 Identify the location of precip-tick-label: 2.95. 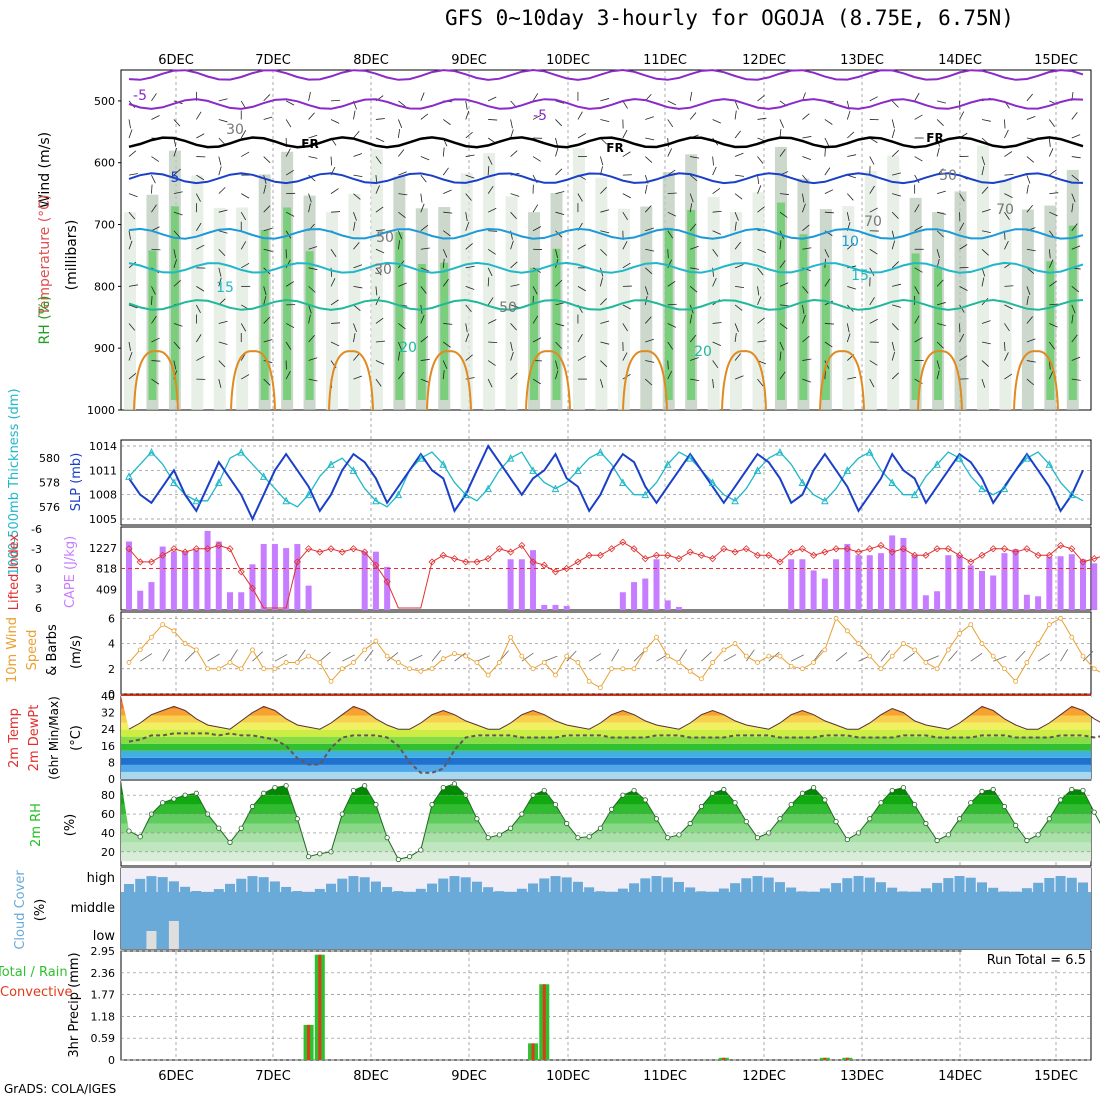
(103, 951).